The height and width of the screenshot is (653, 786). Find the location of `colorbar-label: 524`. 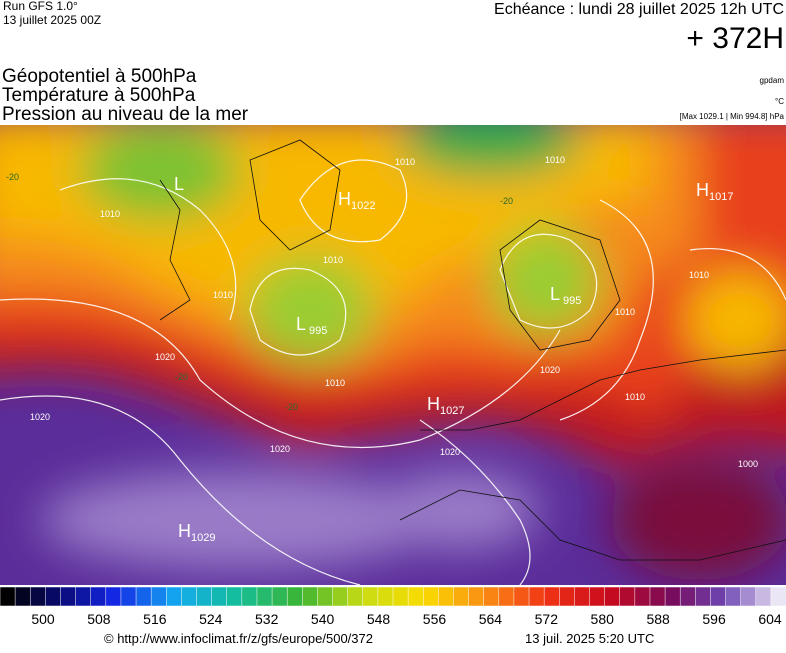

colorbar-label: 524 is located at coordinates (211, 619).